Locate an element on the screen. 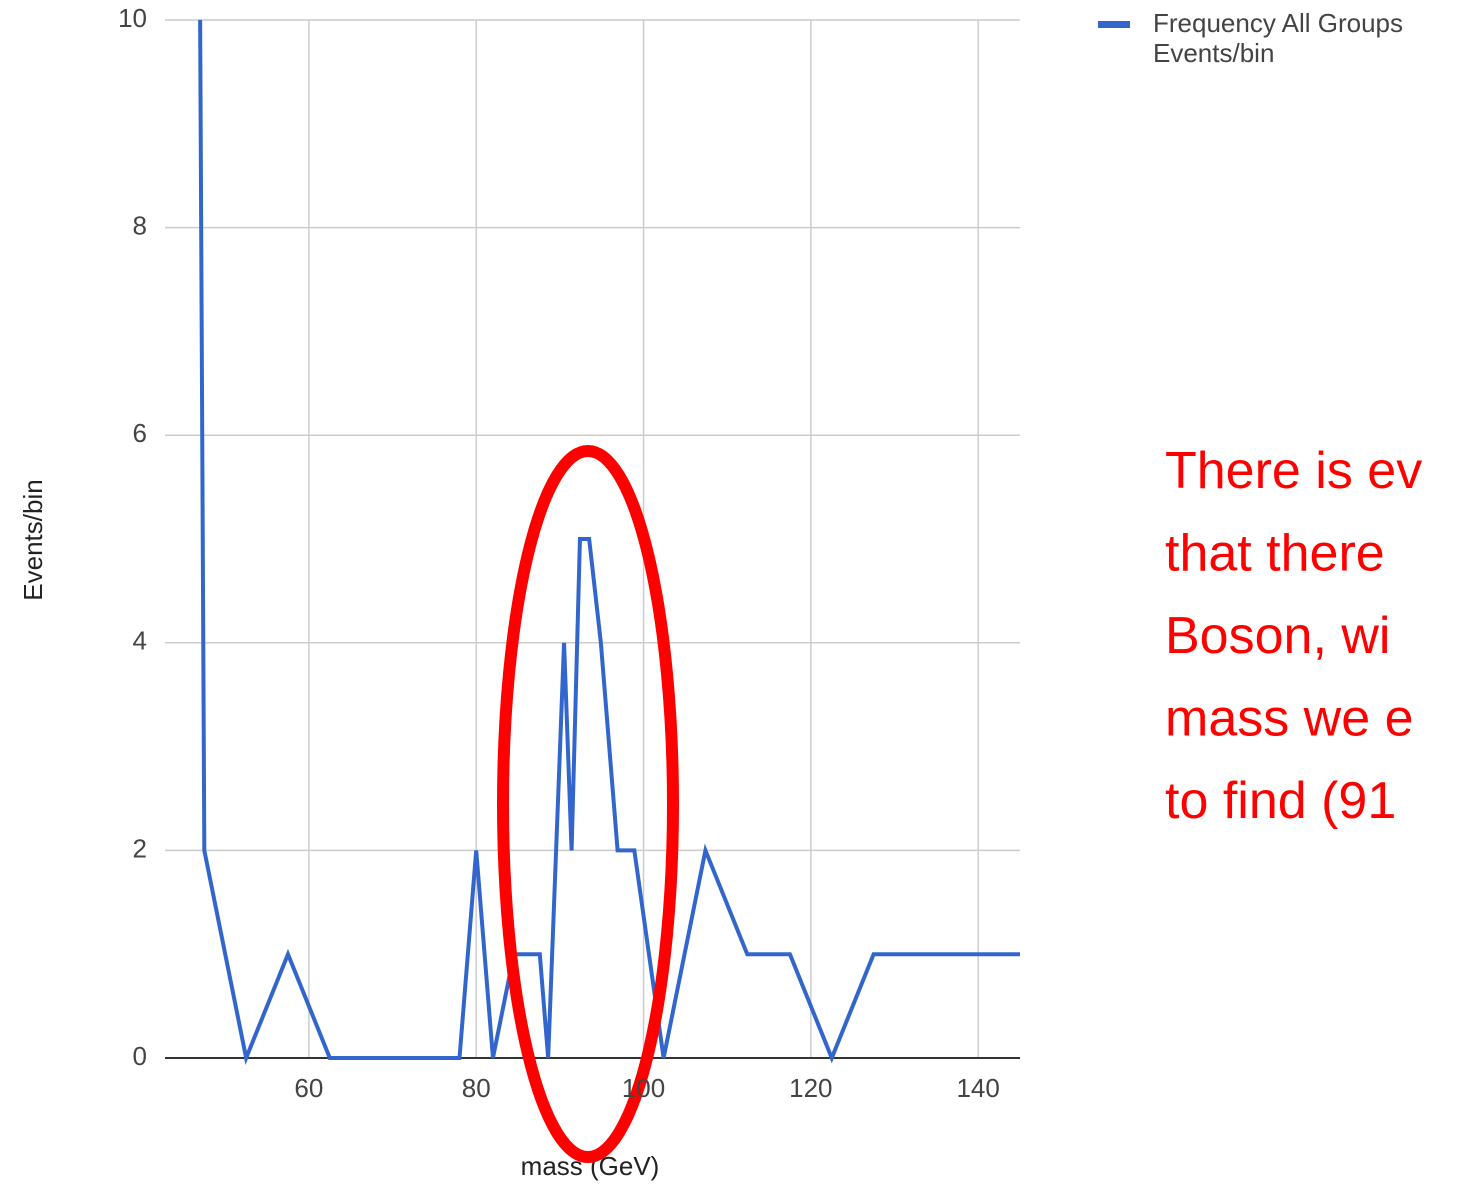 This screenshot has height=1186, width=1457. annotation-line: mass we e is located at coordinates (1289, 719).